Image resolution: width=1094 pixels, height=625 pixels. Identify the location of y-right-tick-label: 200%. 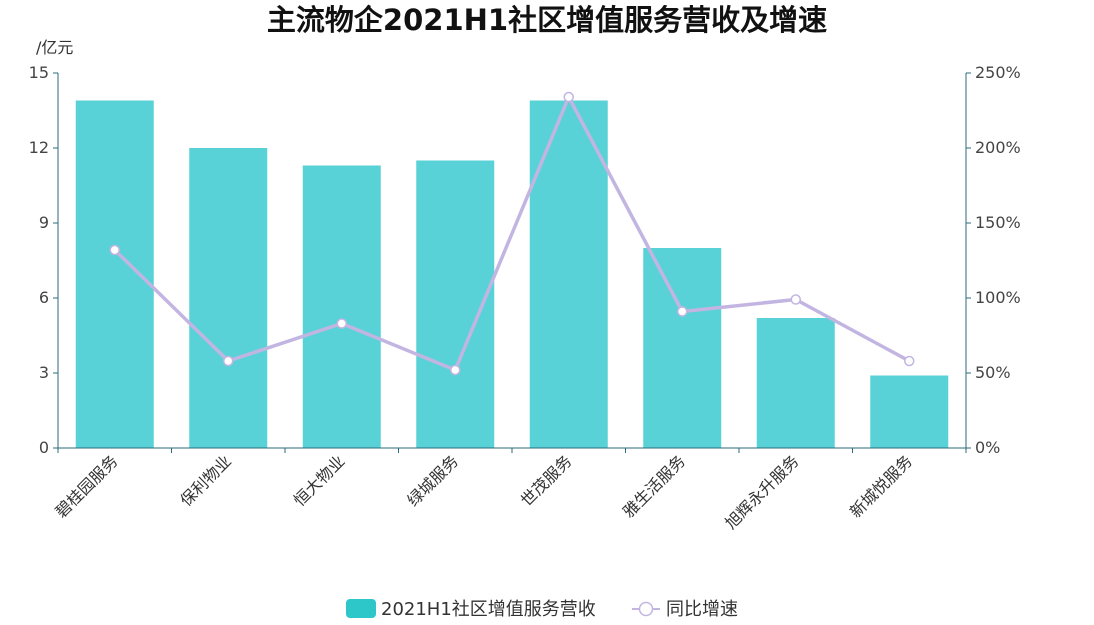
(998, 147).